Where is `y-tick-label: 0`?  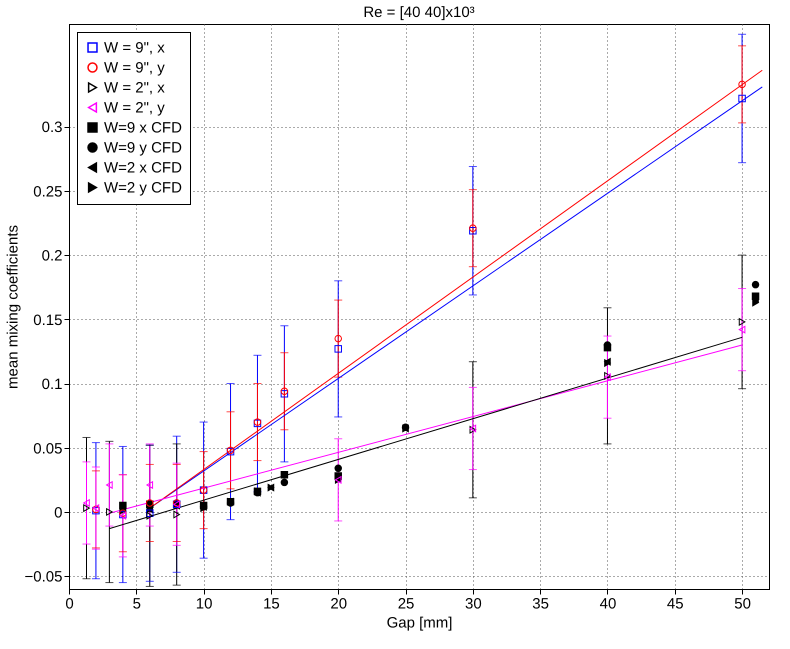 y-tick-label: 0 is located at coordinates (58, 513).